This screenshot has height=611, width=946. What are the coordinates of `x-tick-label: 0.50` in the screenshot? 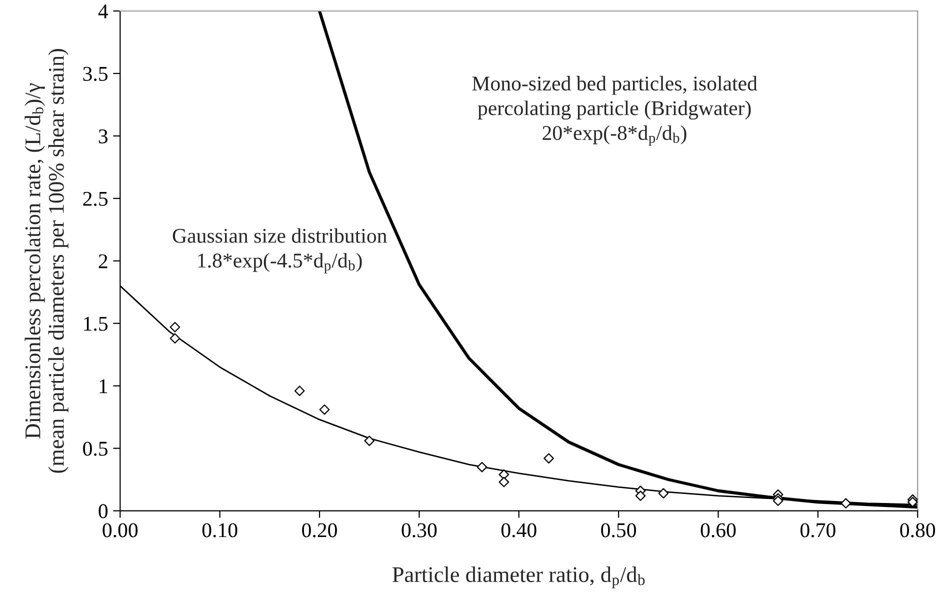 It's located at (618, 530).